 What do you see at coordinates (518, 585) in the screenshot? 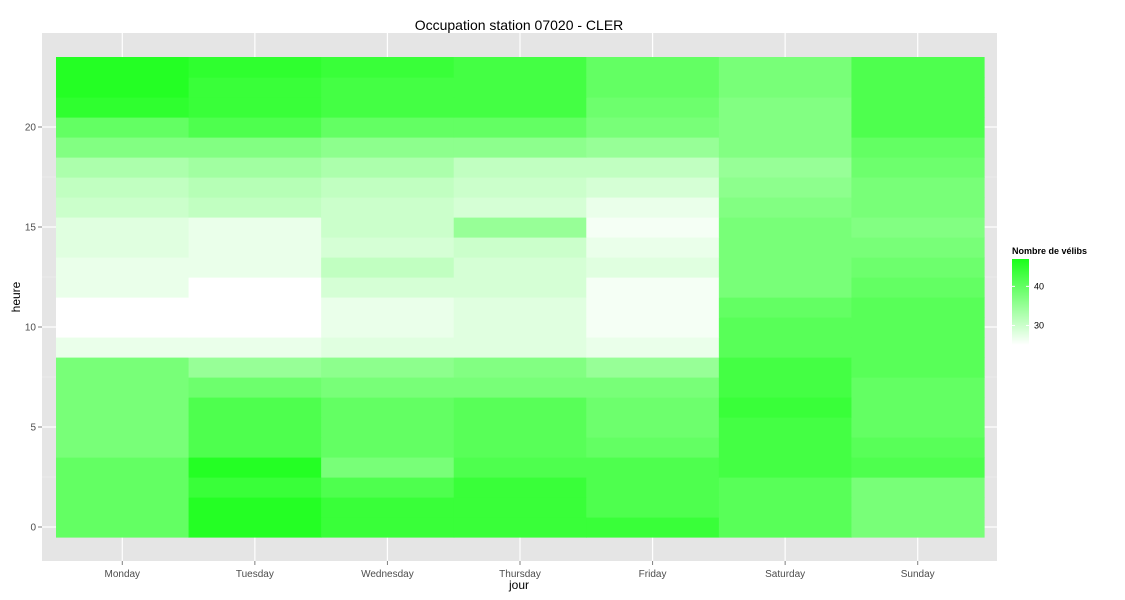
I see `x-axis-title: jour` at bounding box center [518, 585].